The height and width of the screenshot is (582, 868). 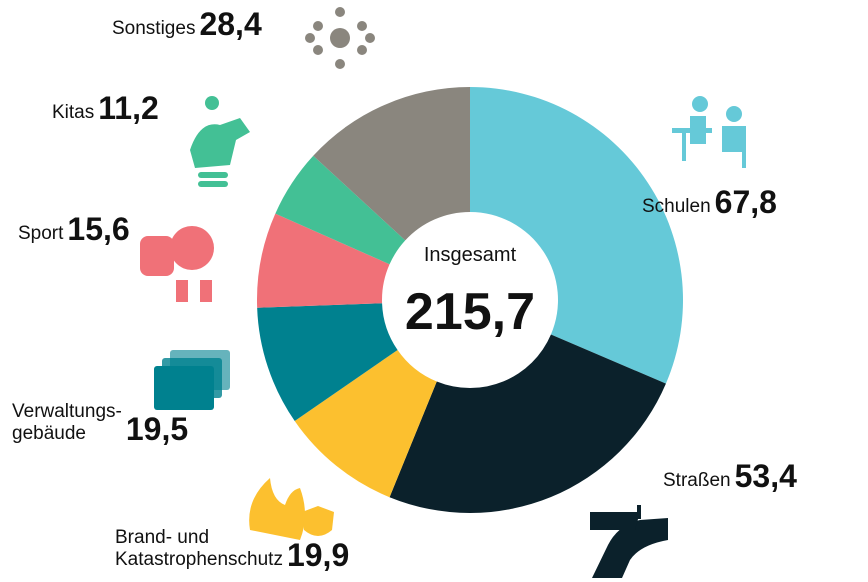 I want to click on icon-kitas, so click(x=220, y=141).